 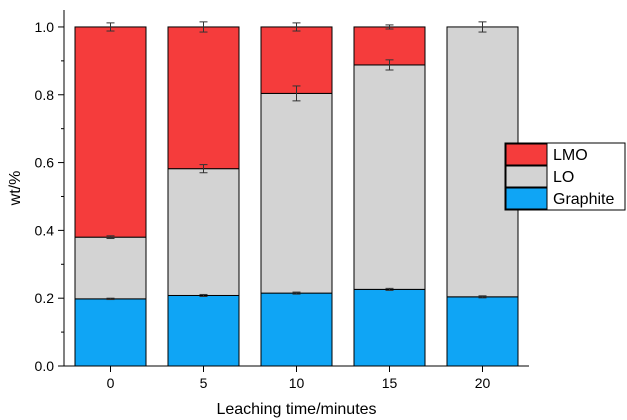 I want to click on y-tick-label-0.4: 0.4, so click(x=45, y=230).